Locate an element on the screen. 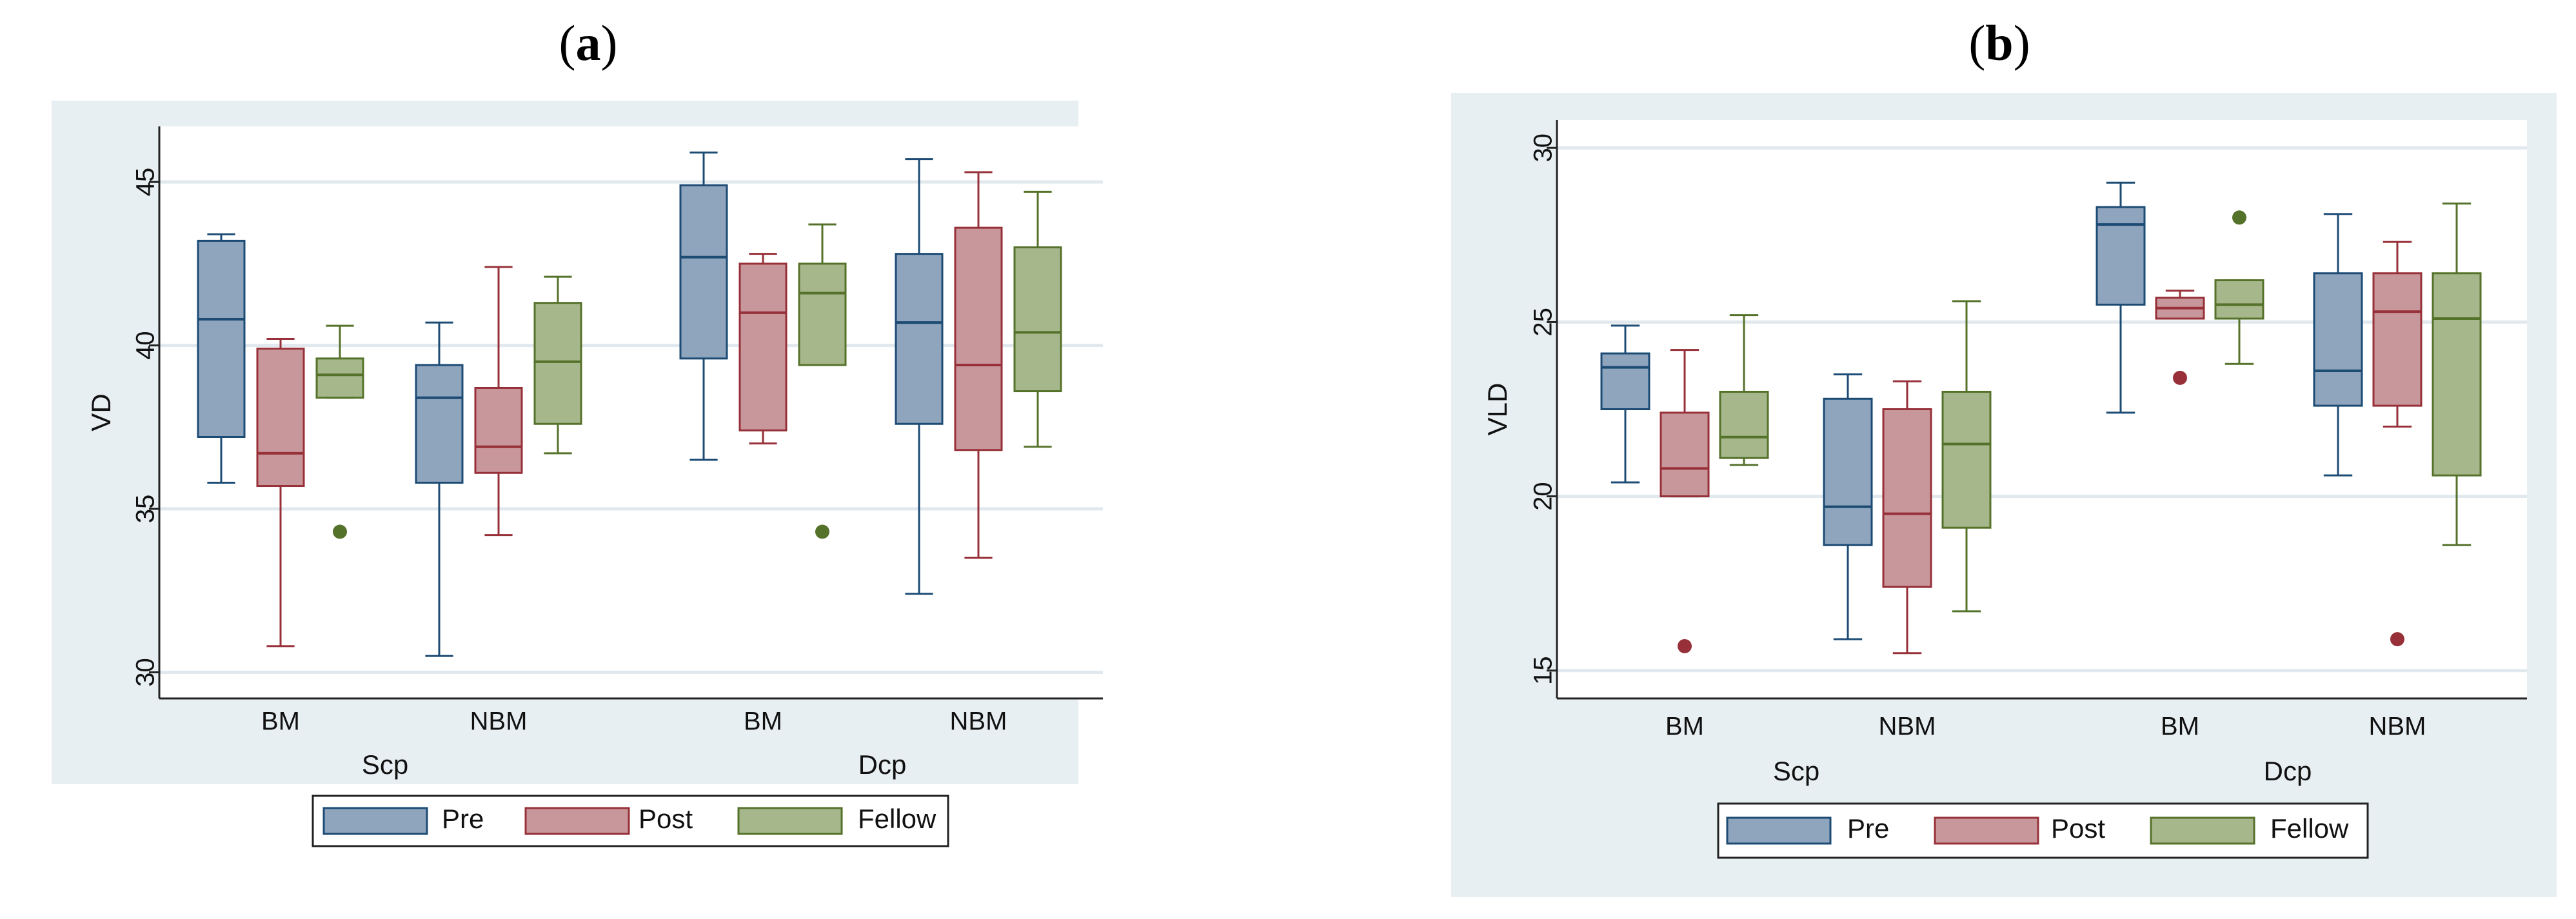 This screenshot has height=919, width=2576. y-tick-label: 15 is located at coordinates (1543, 671).